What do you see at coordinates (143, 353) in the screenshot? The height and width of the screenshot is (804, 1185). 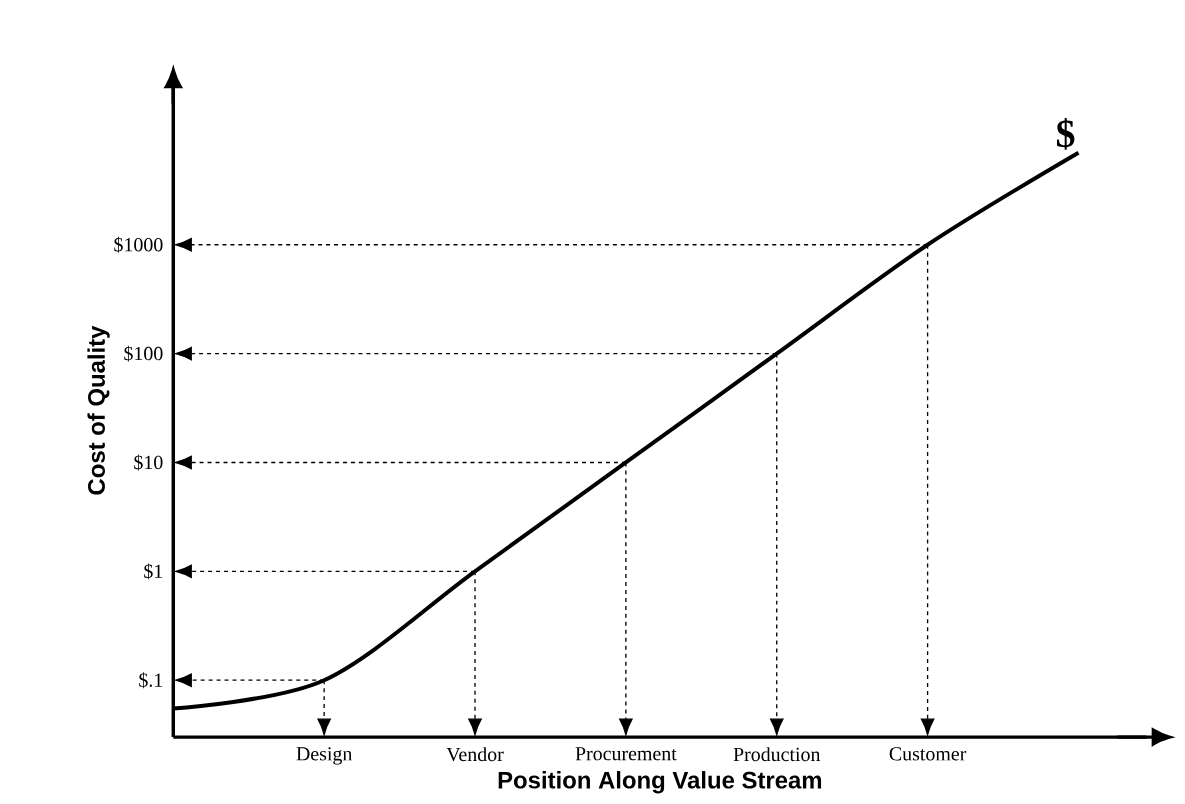 I see `y-tick-label: $100` at bounding box center [143, 353].